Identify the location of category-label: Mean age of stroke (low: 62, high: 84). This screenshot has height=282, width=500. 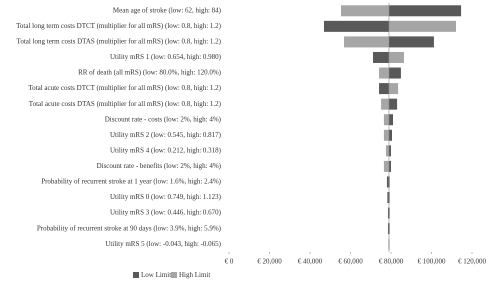
(167, 10).